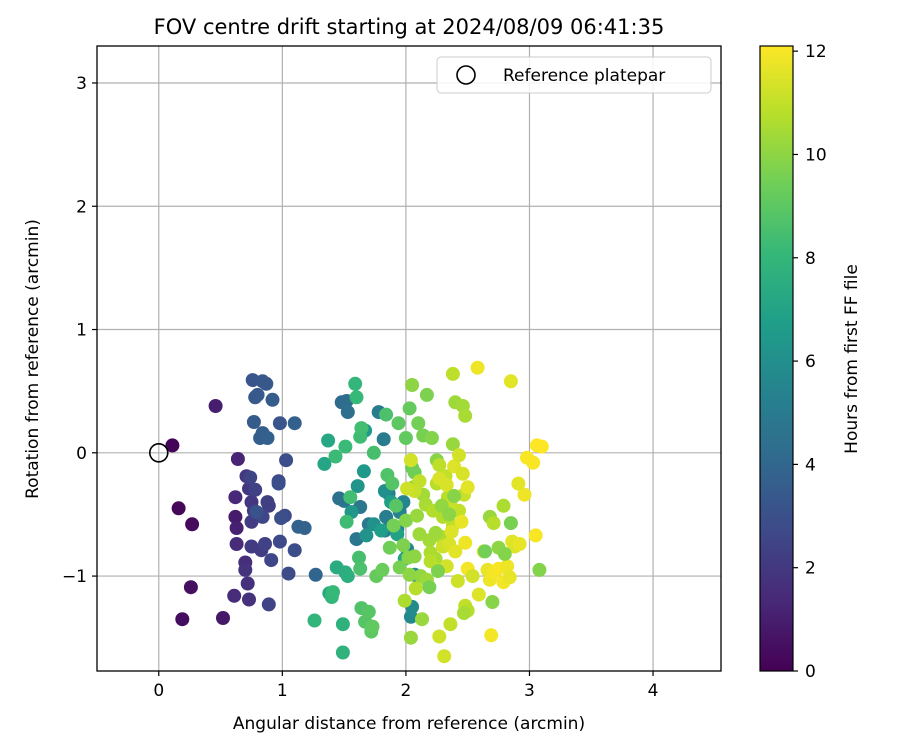  I want to click on colorbar-tick-label: 10, so click(816, 155).